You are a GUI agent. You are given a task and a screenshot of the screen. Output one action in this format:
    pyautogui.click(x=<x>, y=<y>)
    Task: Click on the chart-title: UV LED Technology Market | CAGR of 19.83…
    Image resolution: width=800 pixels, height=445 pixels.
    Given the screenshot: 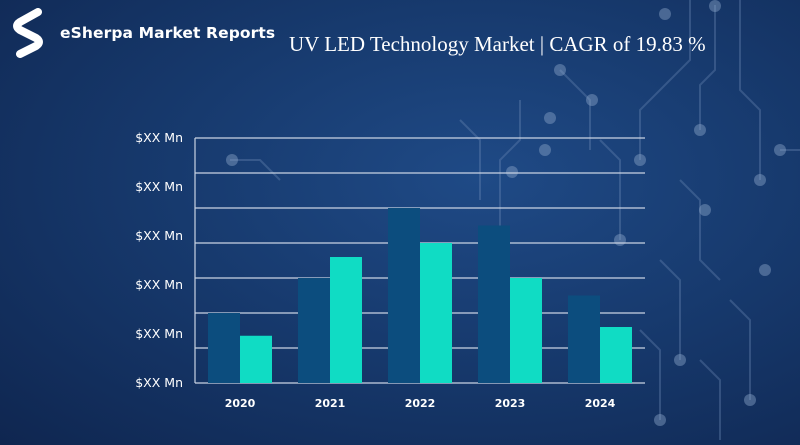 What is the action you would take?
    pyautogui.click(x=497, y=44)
    